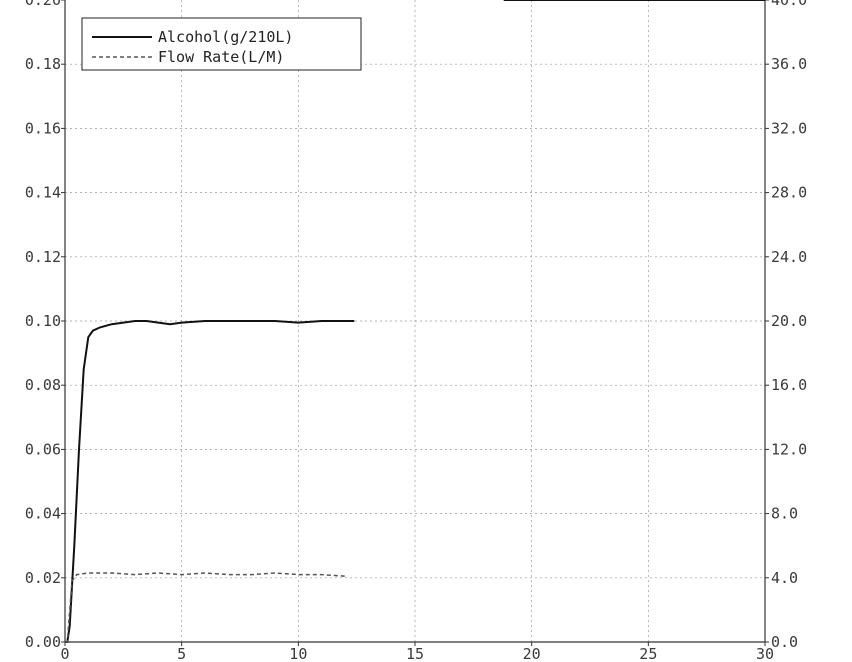 The image size is (852, 662). Describe the element at coordinates (43, 385) in the screenshot. I see `y-left-tick-label: 0.08` at that location.